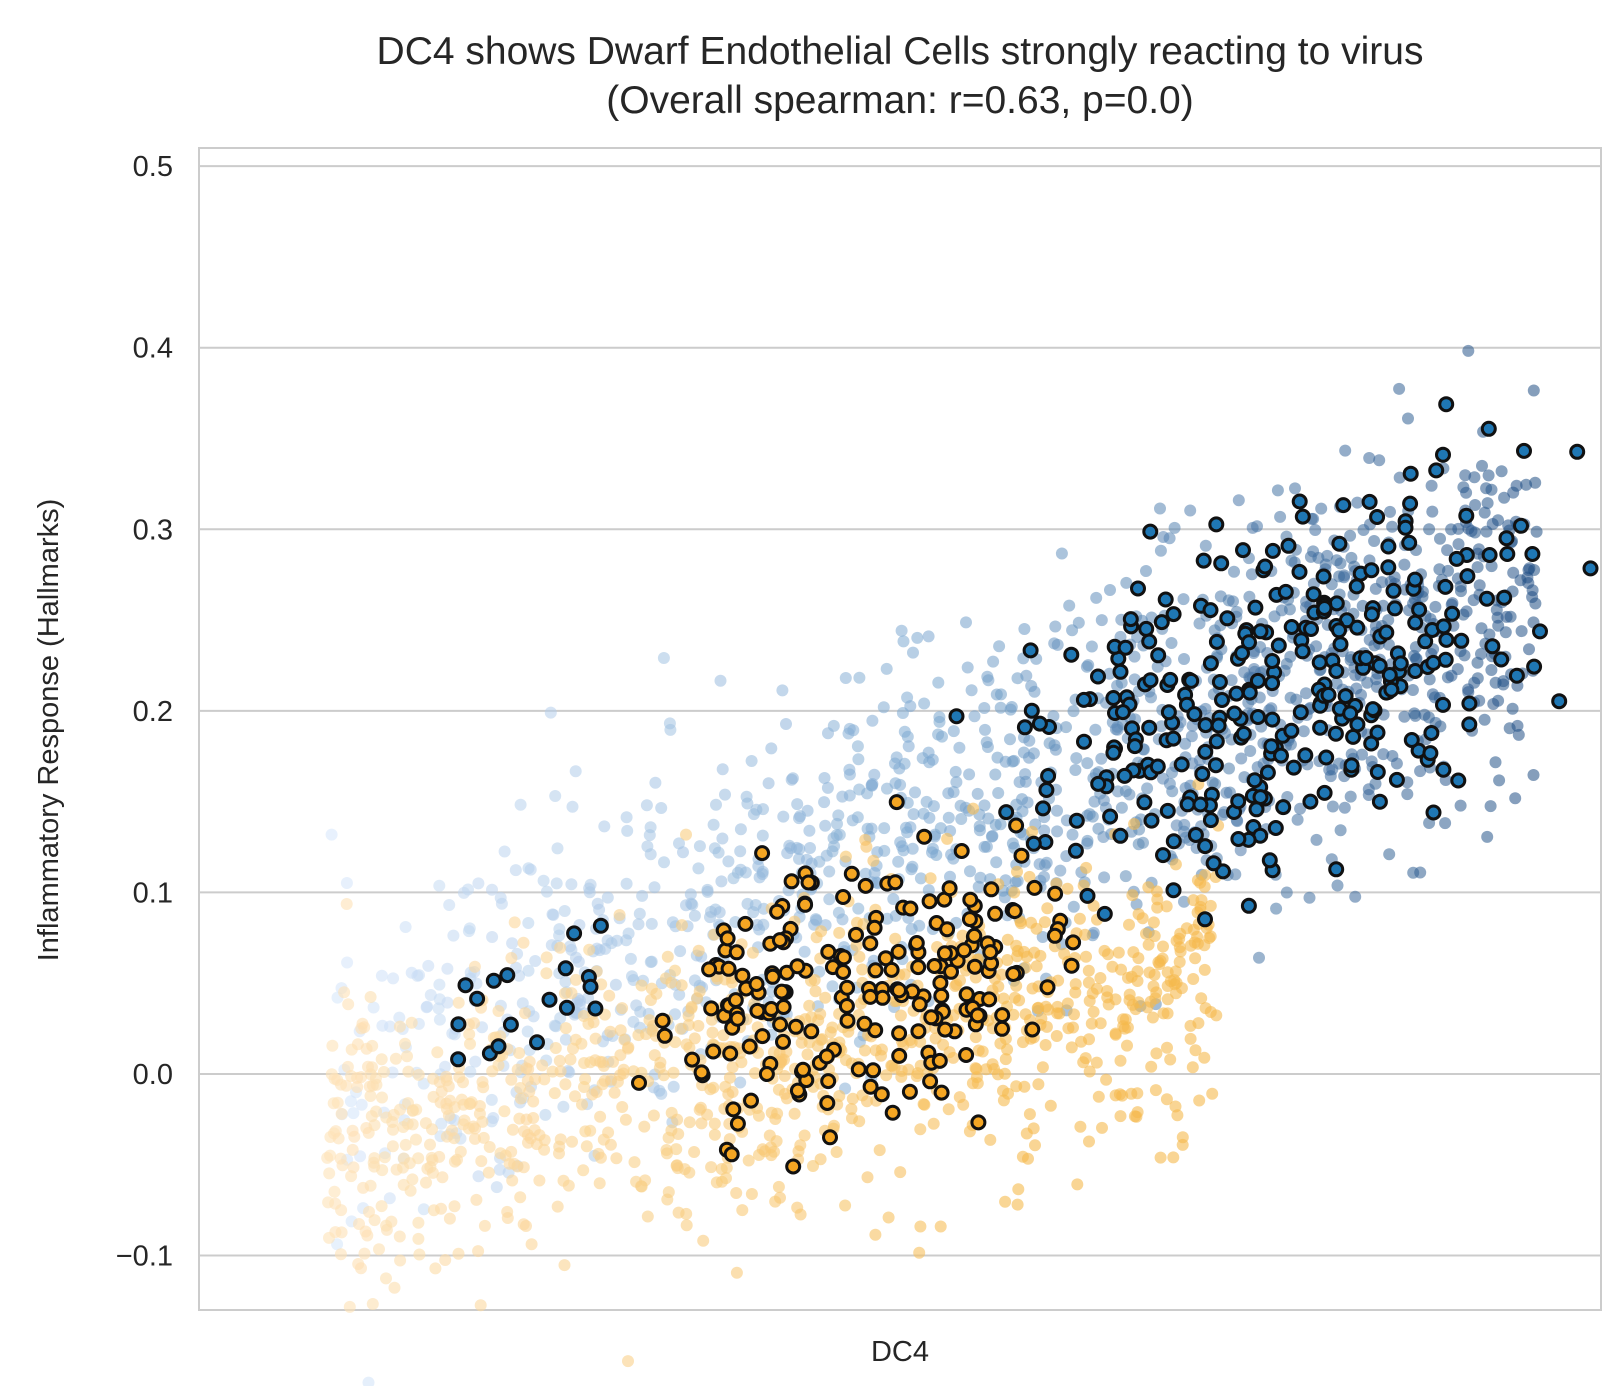  Describe the element at coordinates (899, 100) in the screenshot. I see `chart-subtitle: (Overall spearman: r=0.63, p=0.0)` at that location.